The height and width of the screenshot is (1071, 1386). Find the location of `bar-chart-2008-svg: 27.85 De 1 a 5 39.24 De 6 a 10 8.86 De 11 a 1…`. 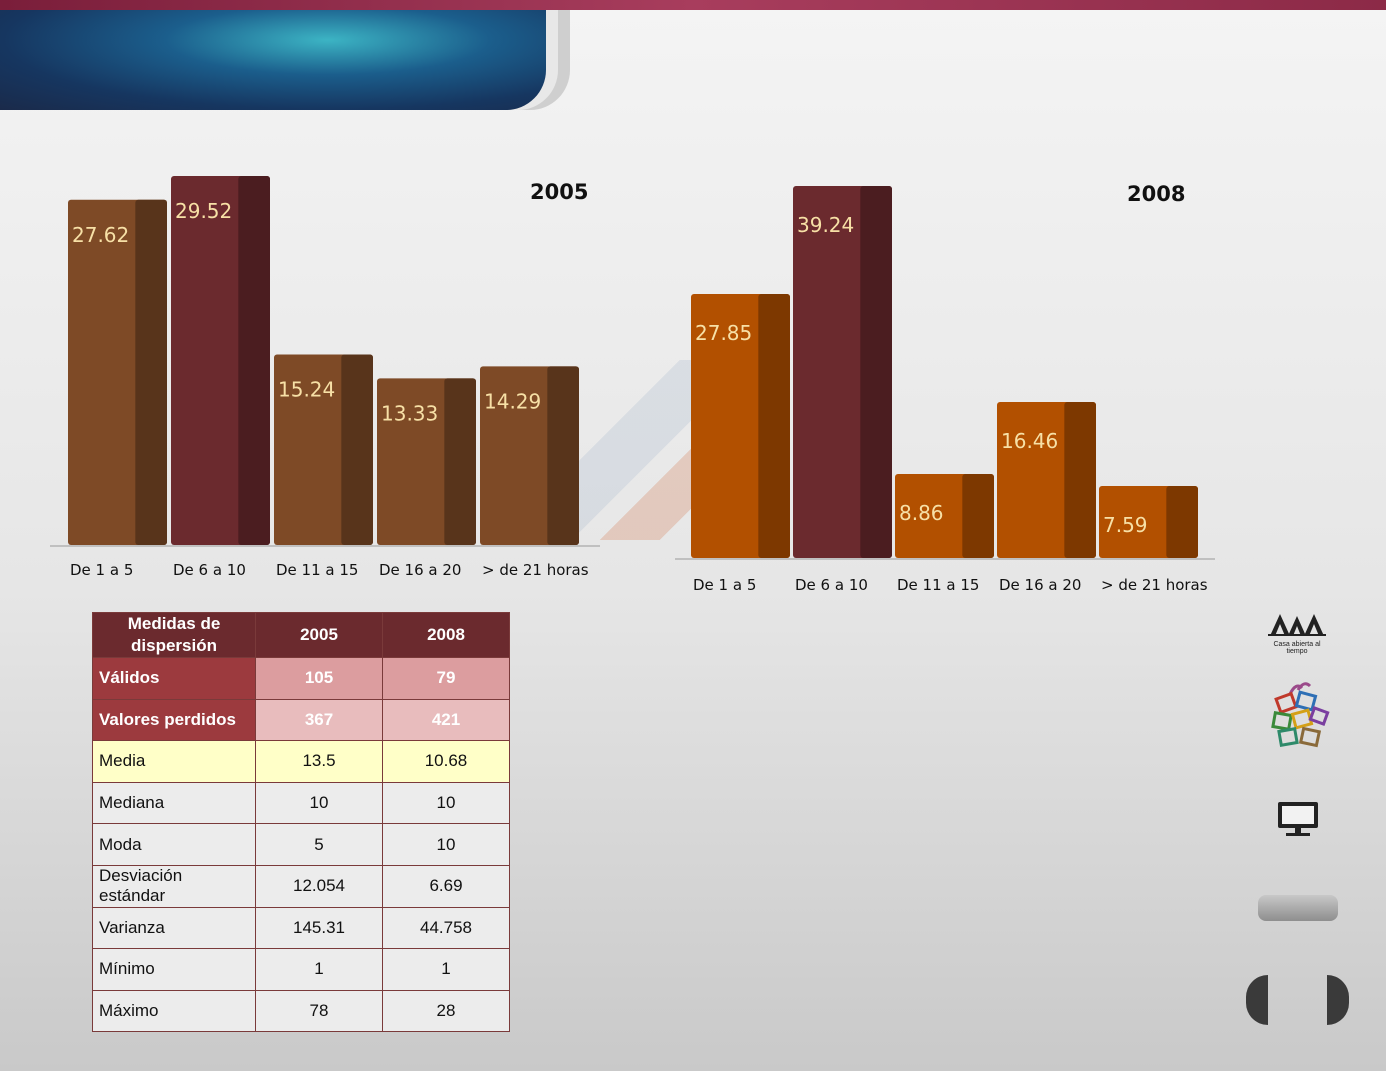

bar-chart-2008-svg: 27.85 De 1 a 5 39.24 De 6 a 10 8.86 De 11 a 1… is located at coordinates (945, 390).